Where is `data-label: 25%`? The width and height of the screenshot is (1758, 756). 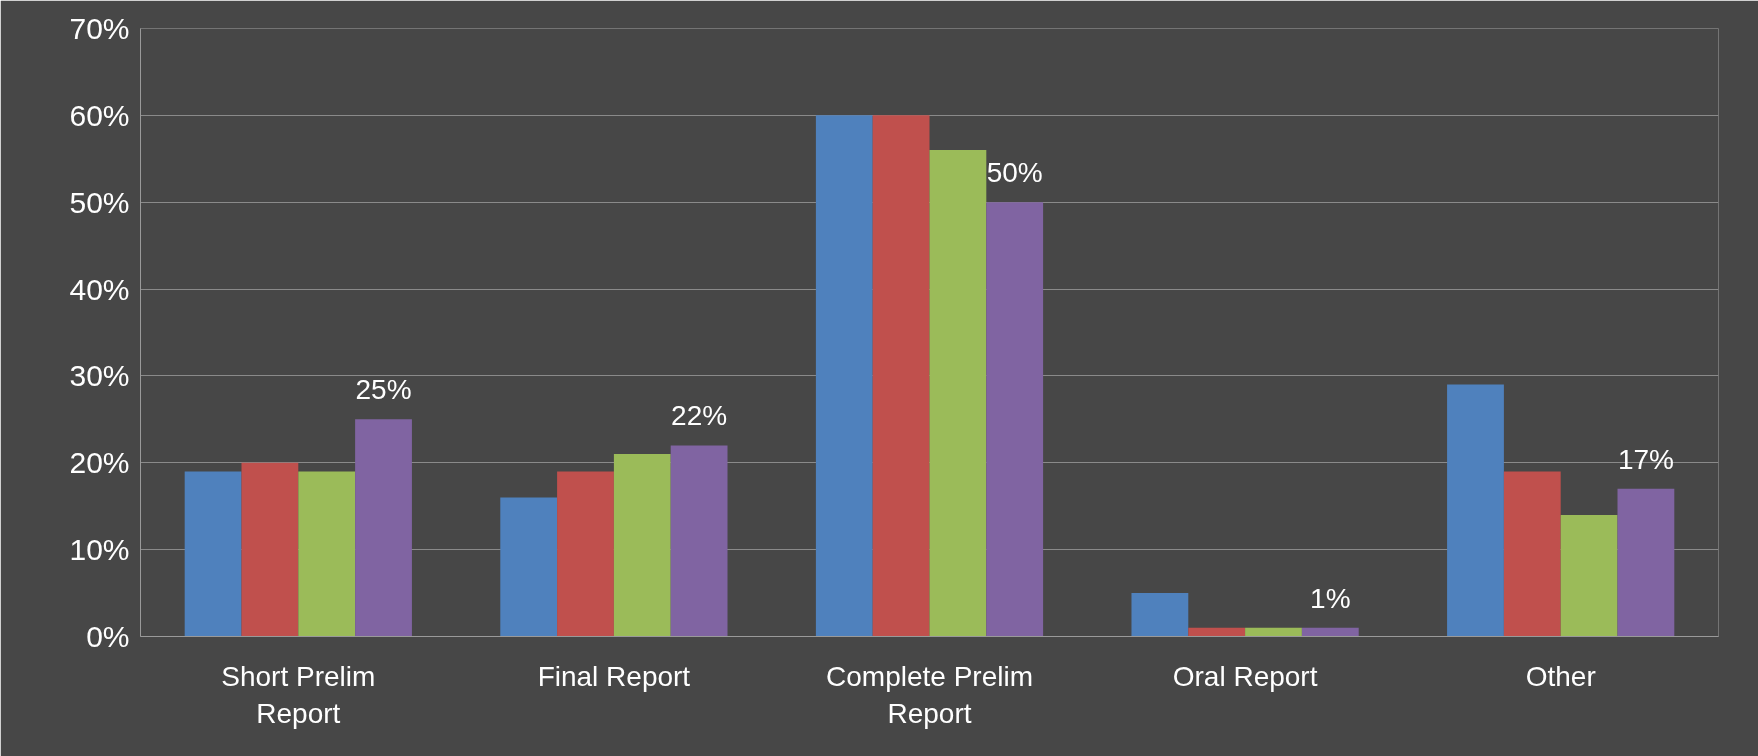 data-label: 25% is located at coordinates (383, 390).